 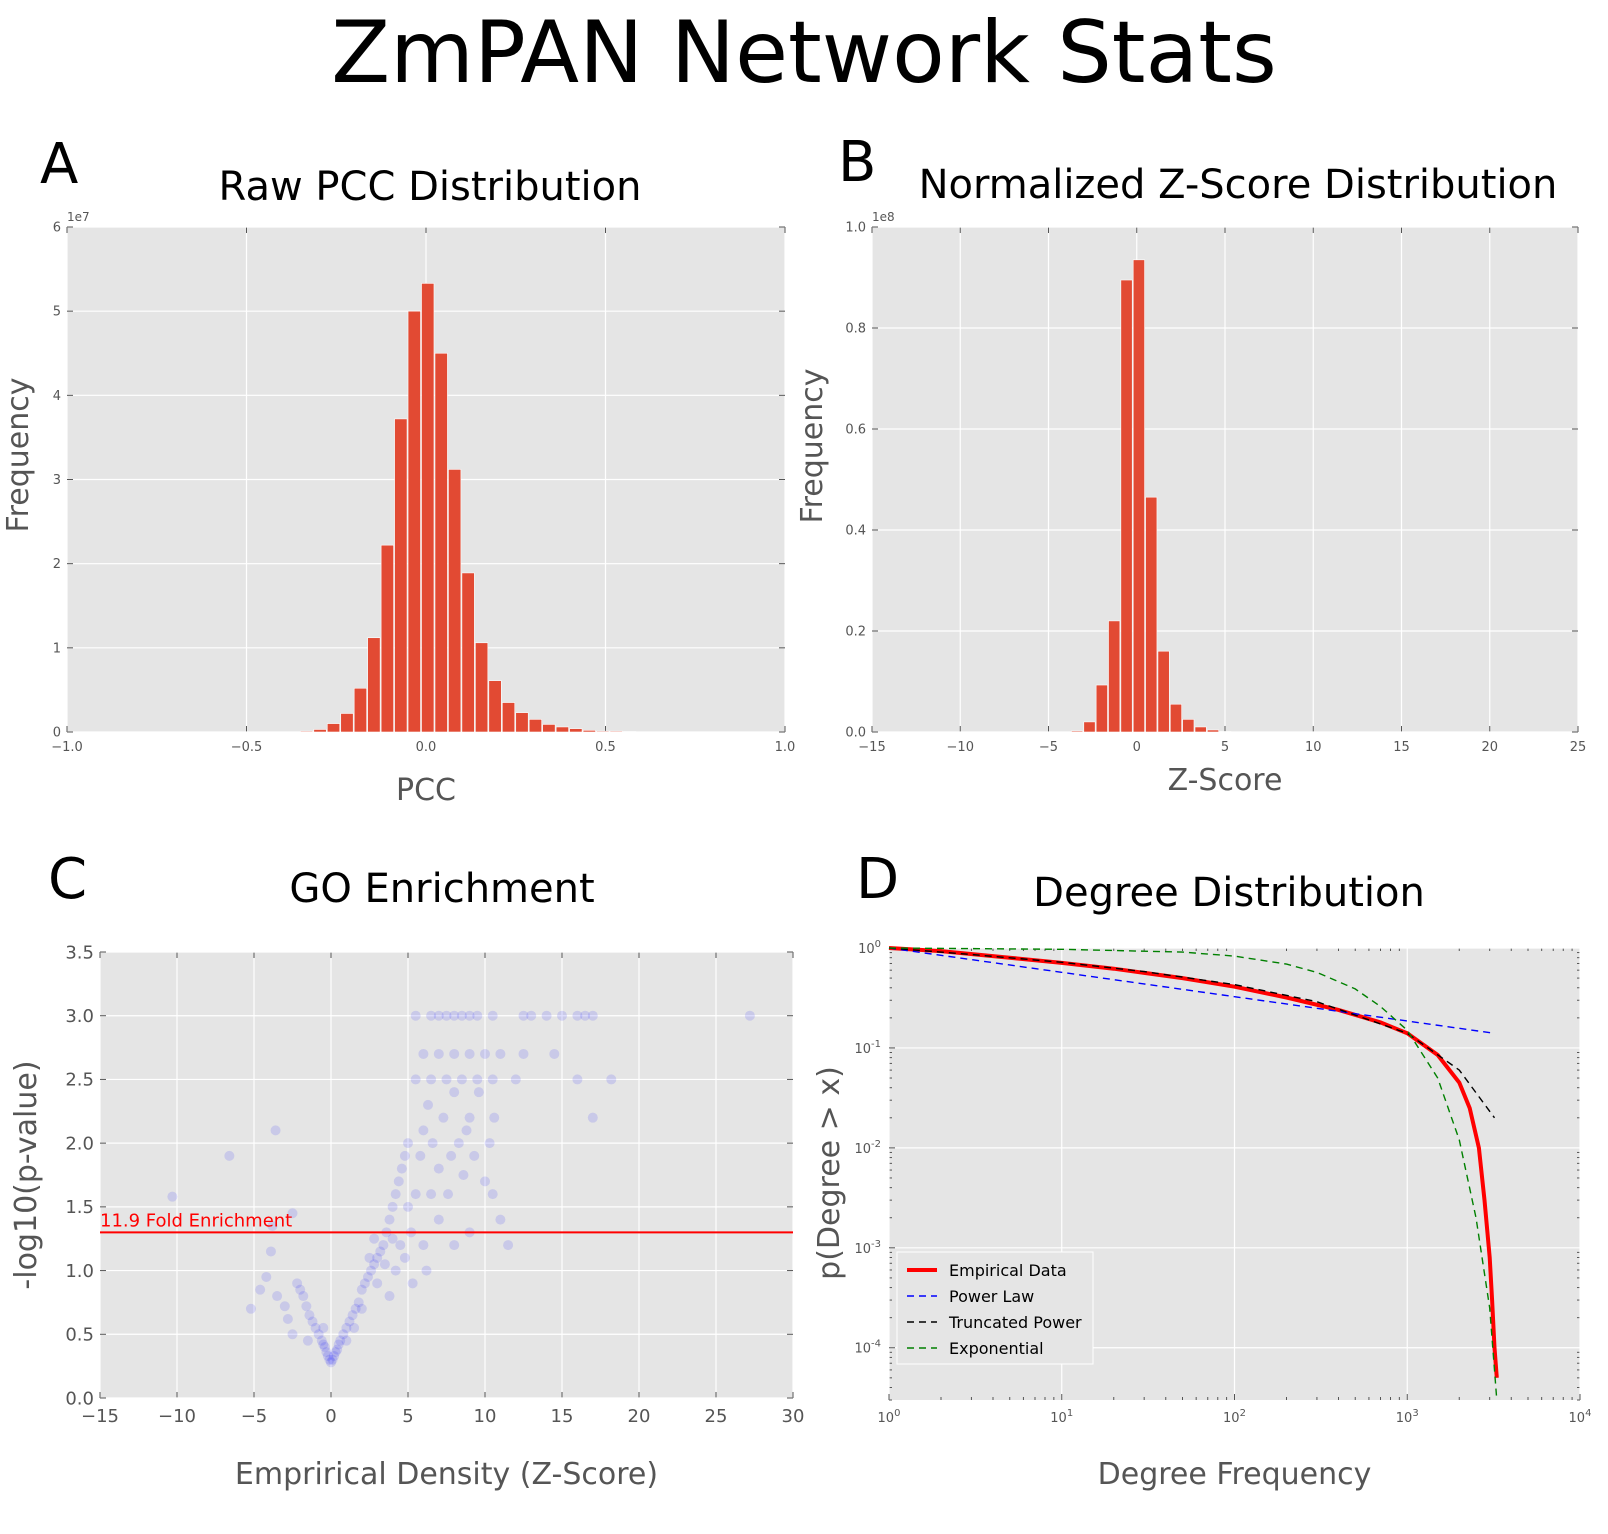 I want to click on y-tick-label: 3.5, so click(x=79, y=952).